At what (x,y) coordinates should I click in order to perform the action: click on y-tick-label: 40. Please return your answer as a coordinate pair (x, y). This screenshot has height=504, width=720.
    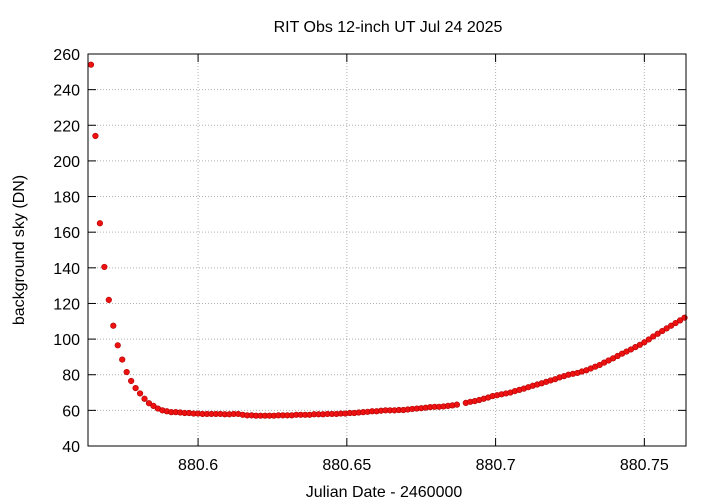
    Looking at the image, I should click on (71, 447).